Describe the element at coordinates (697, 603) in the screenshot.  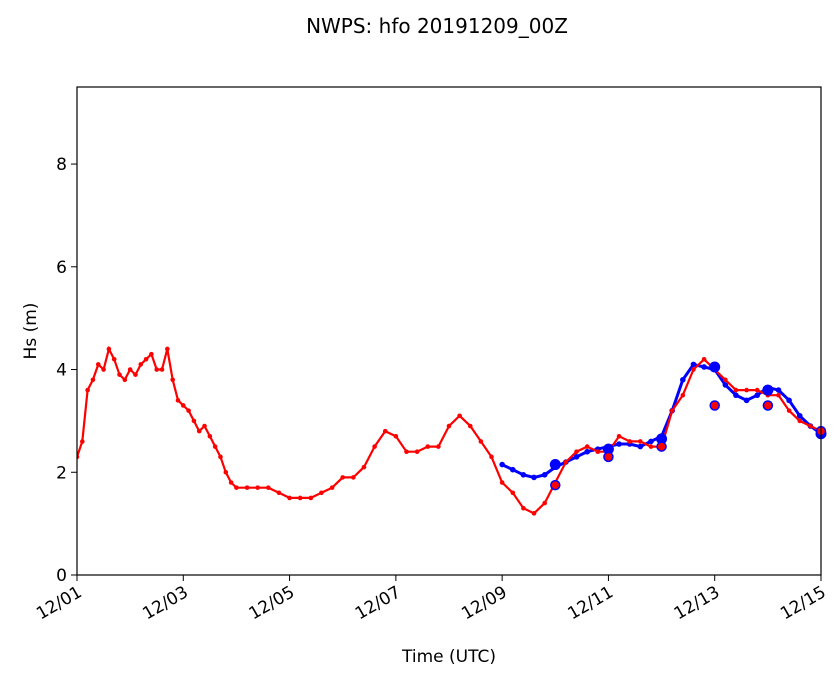
I see `x-tick-label: 12/13` at that location.